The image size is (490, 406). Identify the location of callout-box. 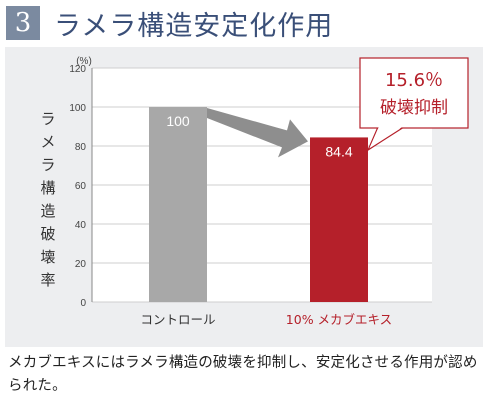
(414, 93).